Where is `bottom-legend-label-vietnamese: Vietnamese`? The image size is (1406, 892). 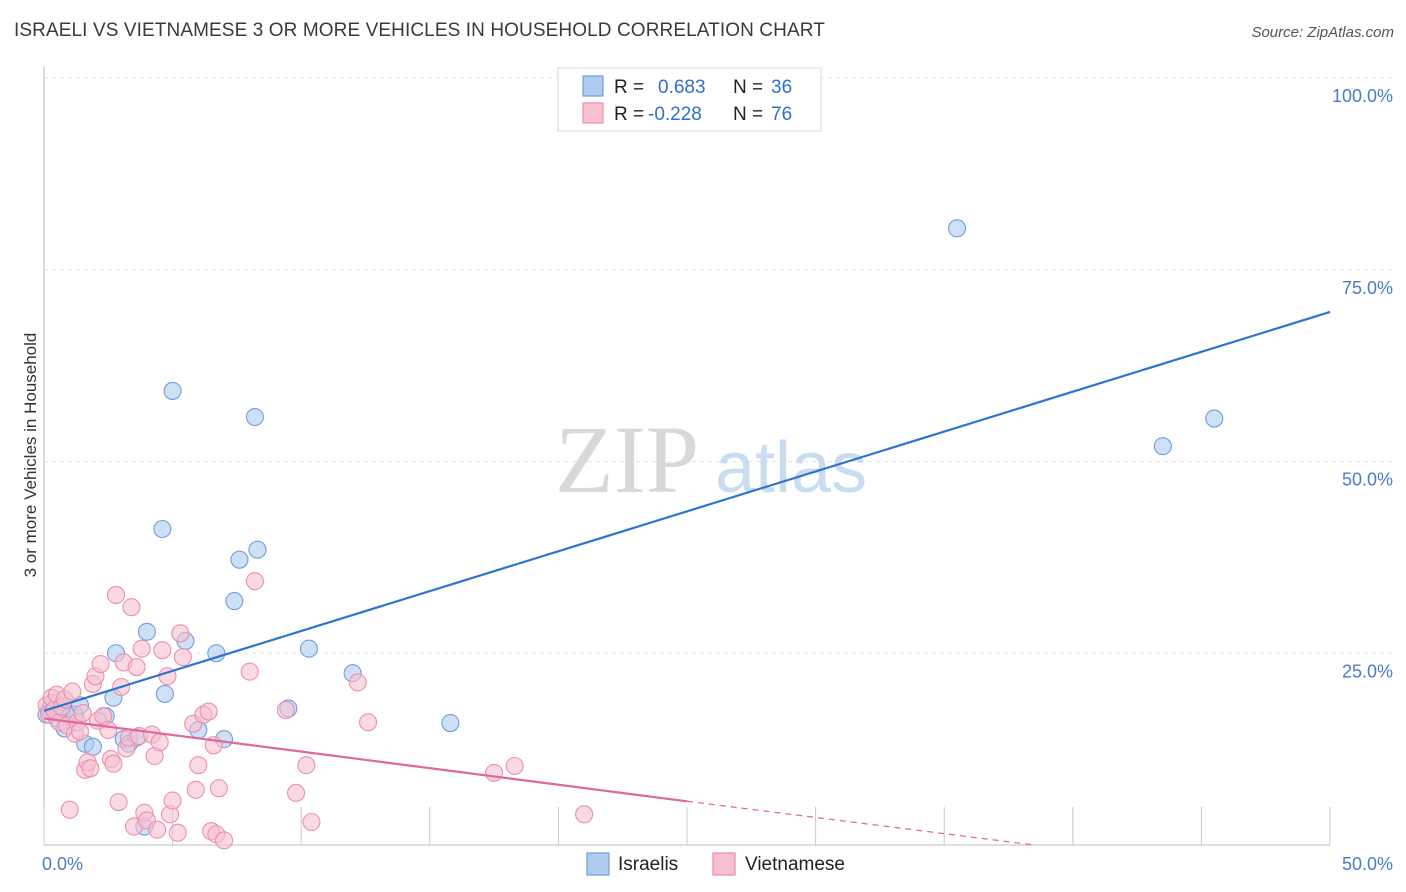
bottom-legend-label-vietnamese: Vietnamese is located at coordinates (795, 864).